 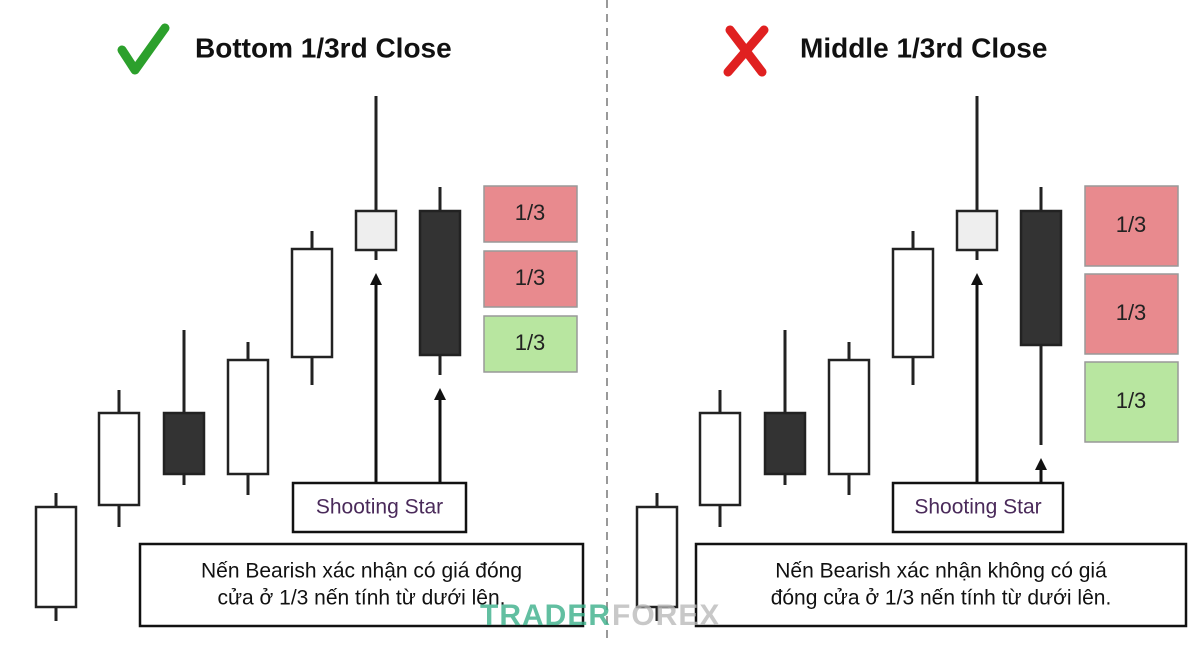 What do you see at coordinates (941, 598) in the screenshot?
I see `caption: đóng cửa ở 1/3 nến tính từ dưới lên.` at bounding box center [941, 598].